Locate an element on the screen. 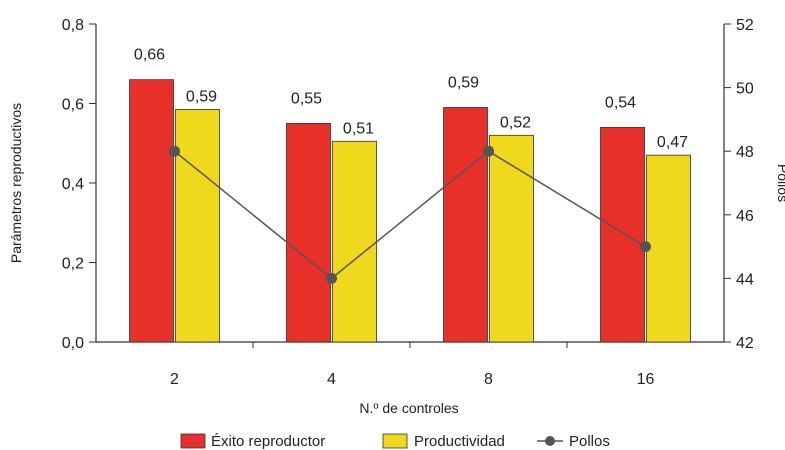 The width and height of the screenshot is (785, 450). x-tick-label: 16 is located at coordinates (646, 379).